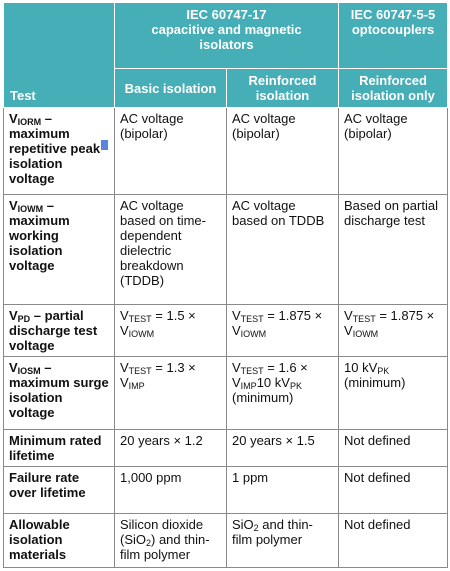 Image resolution: width=450 pixels, height=571 pixels. I want to click on cell-reinforced: 1 ppm, so click(282, 490).